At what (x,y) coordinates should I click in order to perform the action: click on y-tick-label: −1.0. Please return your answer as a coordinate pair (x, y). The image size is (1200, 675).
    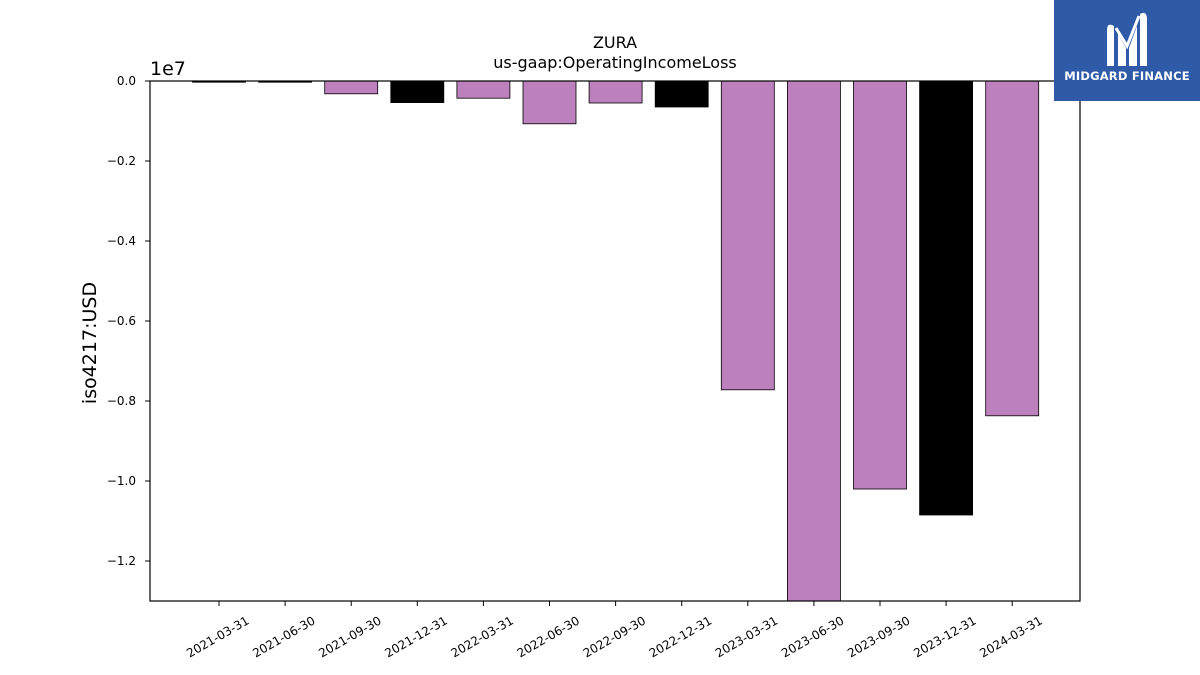
    Looking at the image, I should click on (121, 481).